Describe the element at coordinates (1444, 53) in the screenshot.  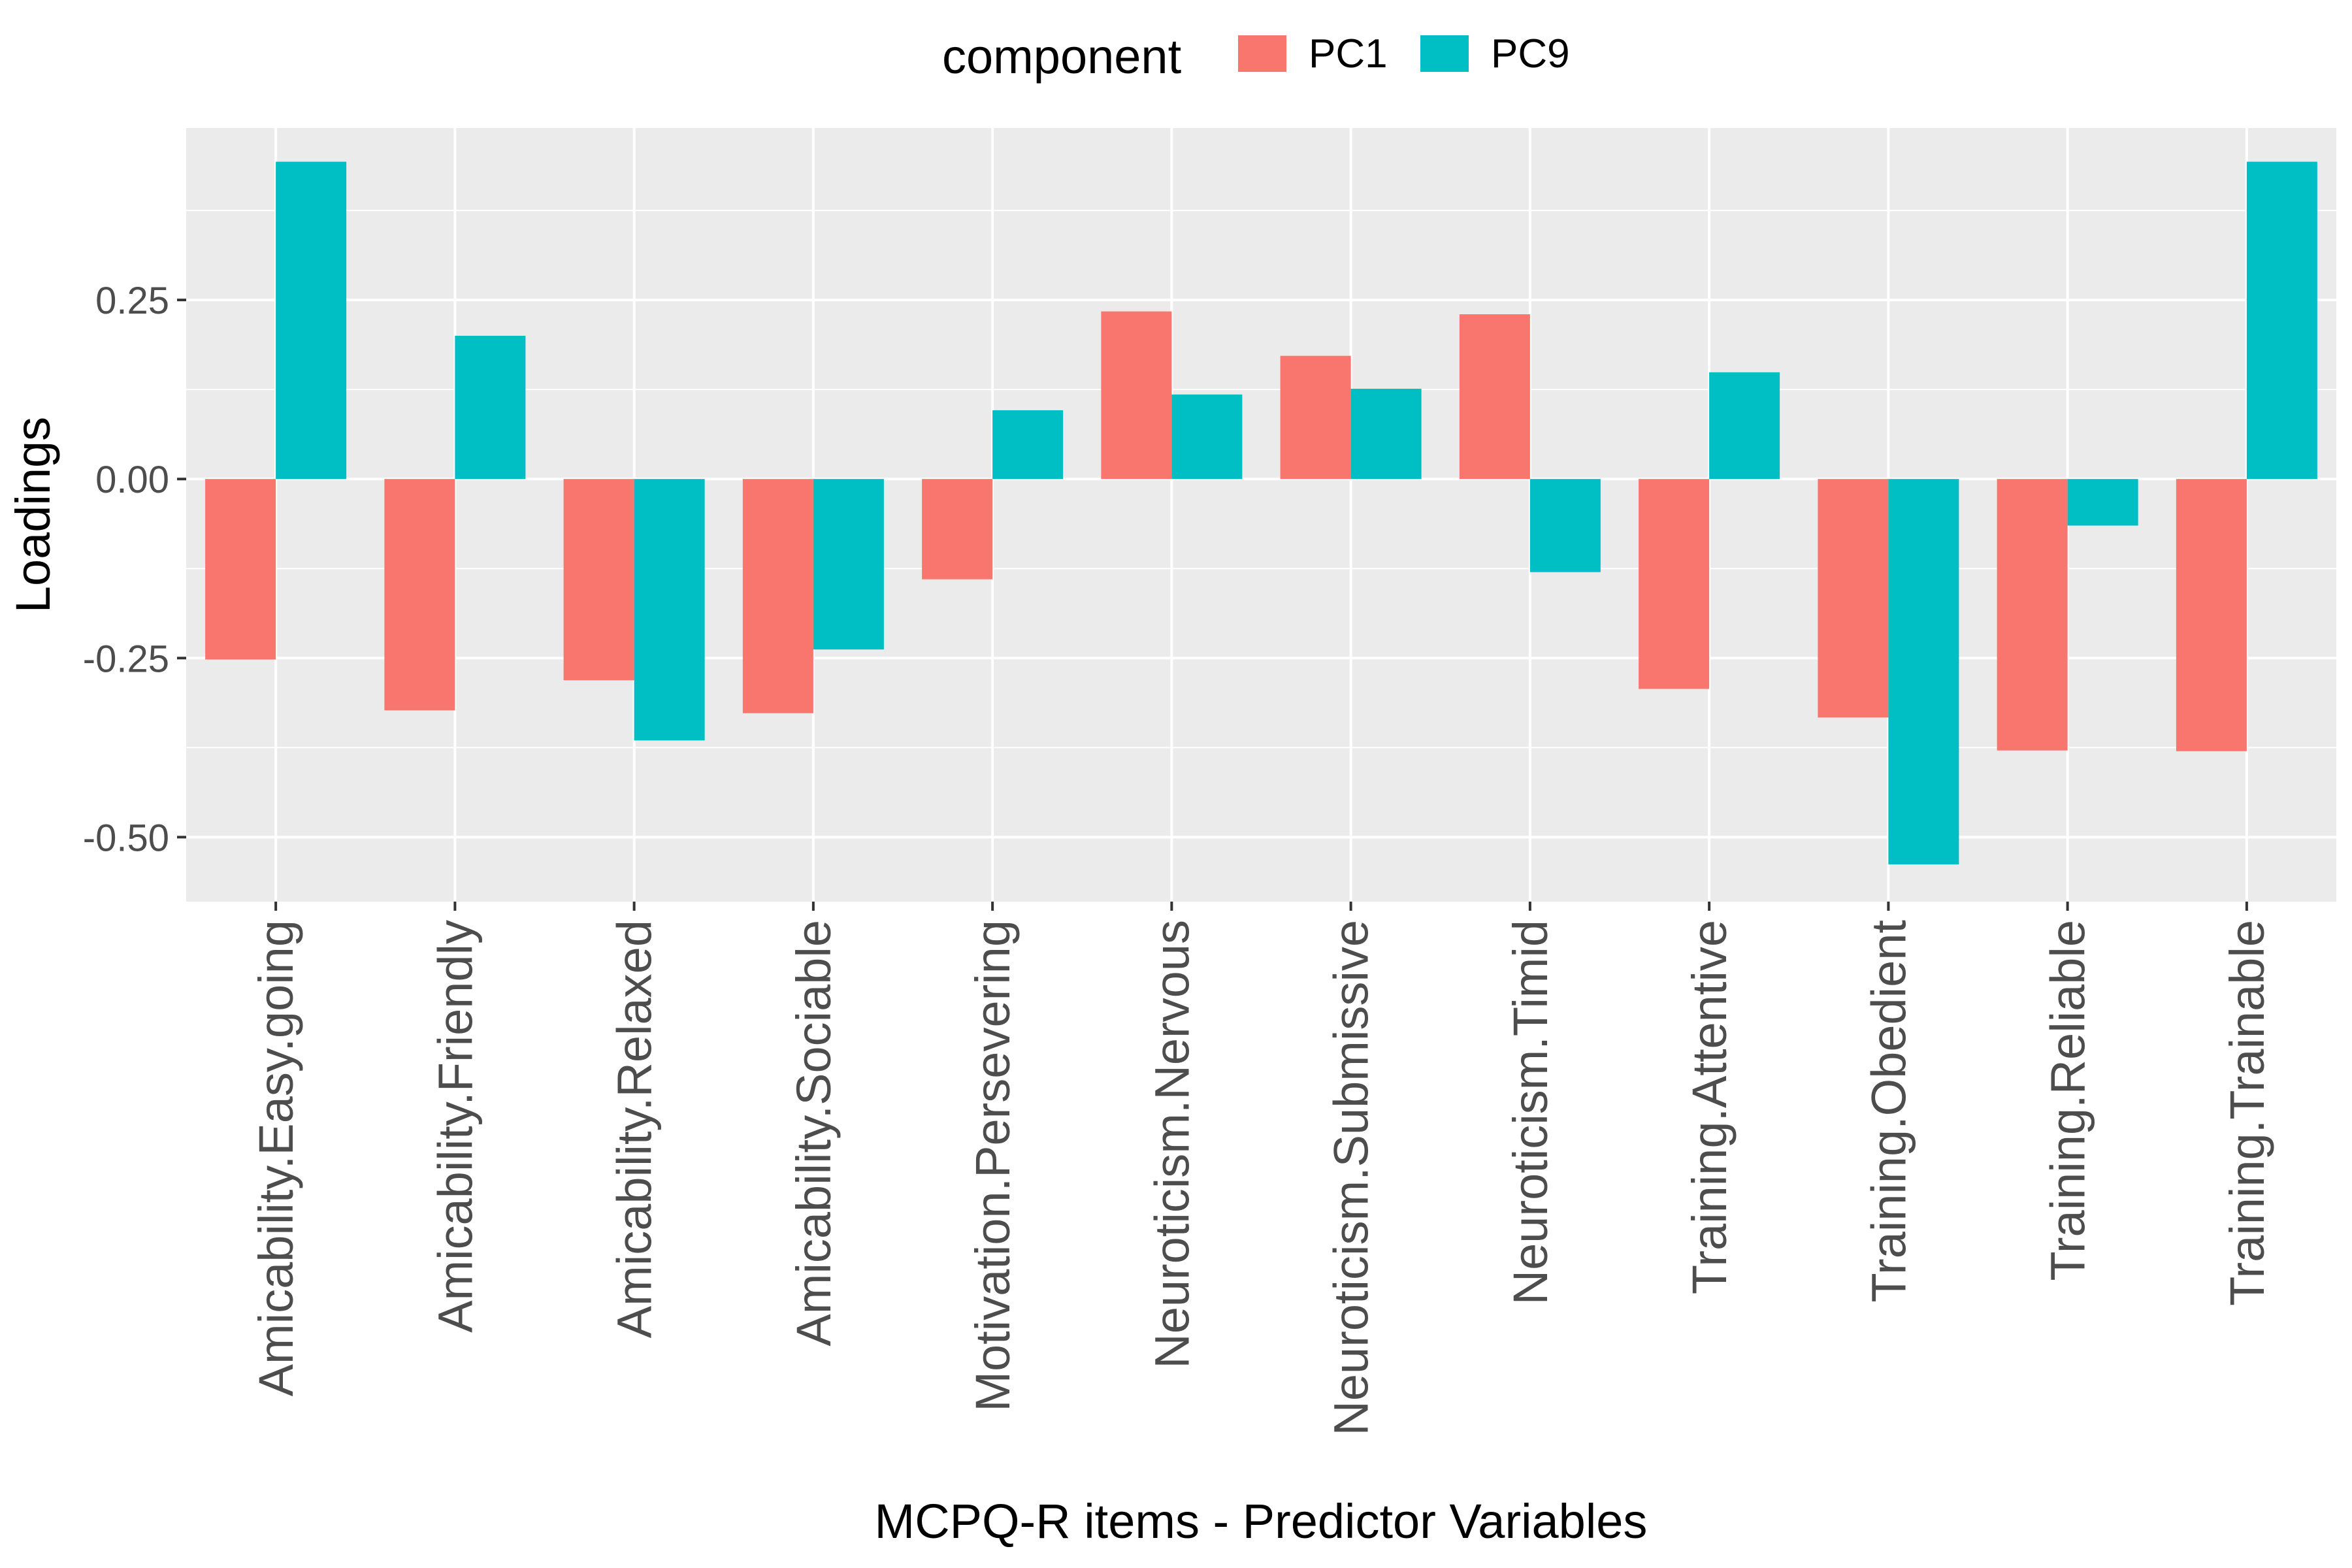
I see `legend-key-pc9` at that location.